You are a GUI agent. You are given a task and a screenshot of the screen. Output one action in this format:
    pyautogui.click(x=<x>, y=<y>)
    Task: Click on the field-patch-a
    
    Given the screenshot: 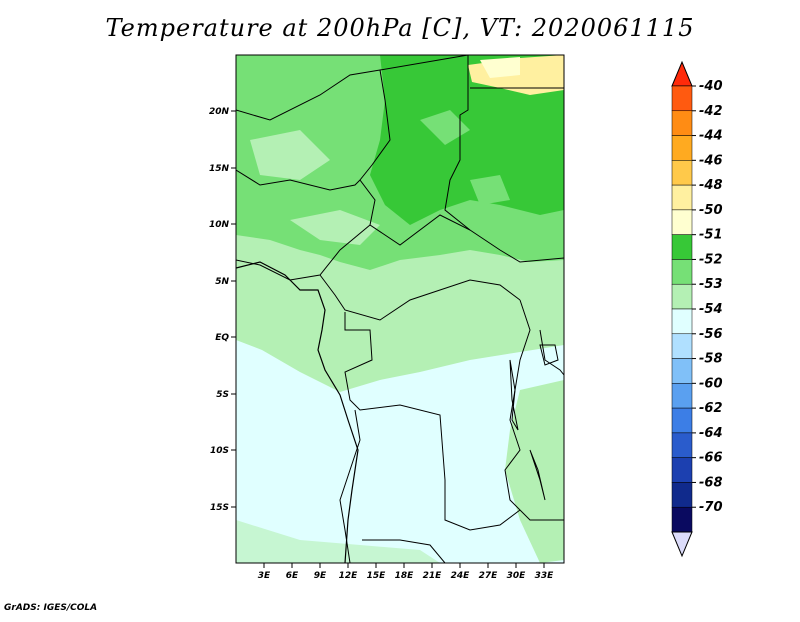 What is the action you would take?
    pyautogui.click(x=335, y=227)
    